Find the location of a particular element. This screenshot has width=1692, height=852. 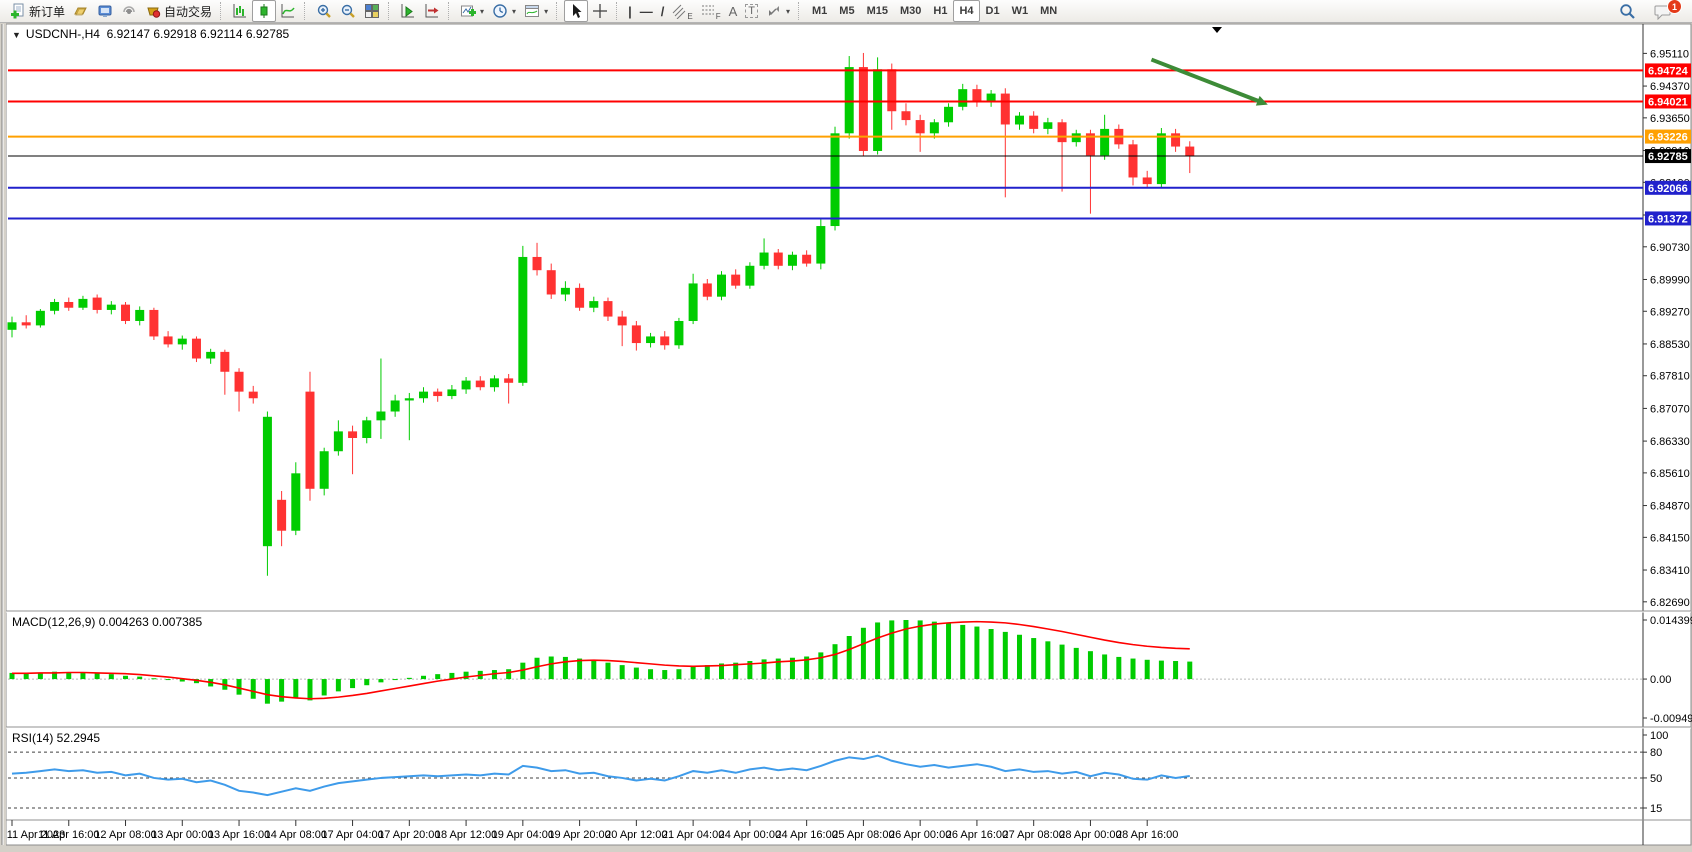

svg-text: 6.93226 is located at coordinates (1668, 138).